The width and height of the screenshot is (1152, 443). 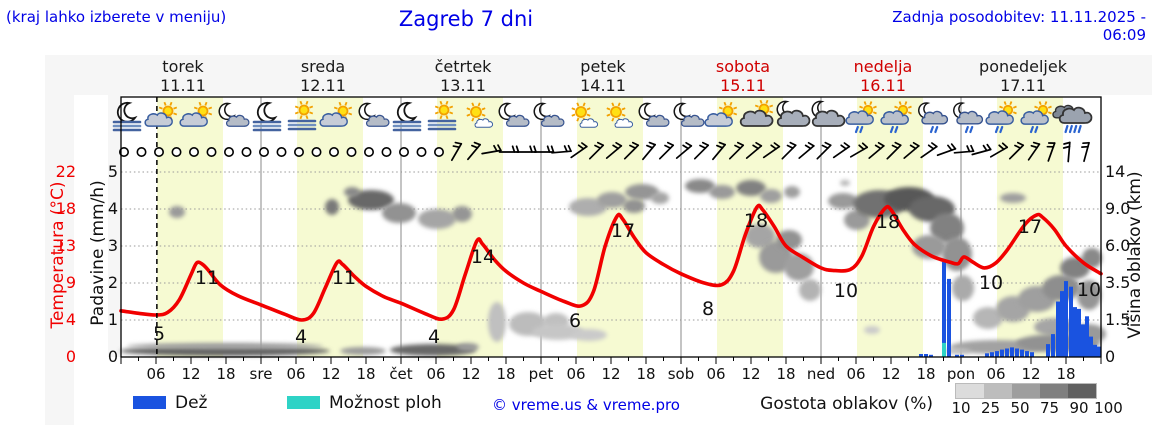 What do you see at coordinates (620, 115) in the screenshot?
I see `weather-icon-sun-cloud-s` at bounding box center [620, 115].